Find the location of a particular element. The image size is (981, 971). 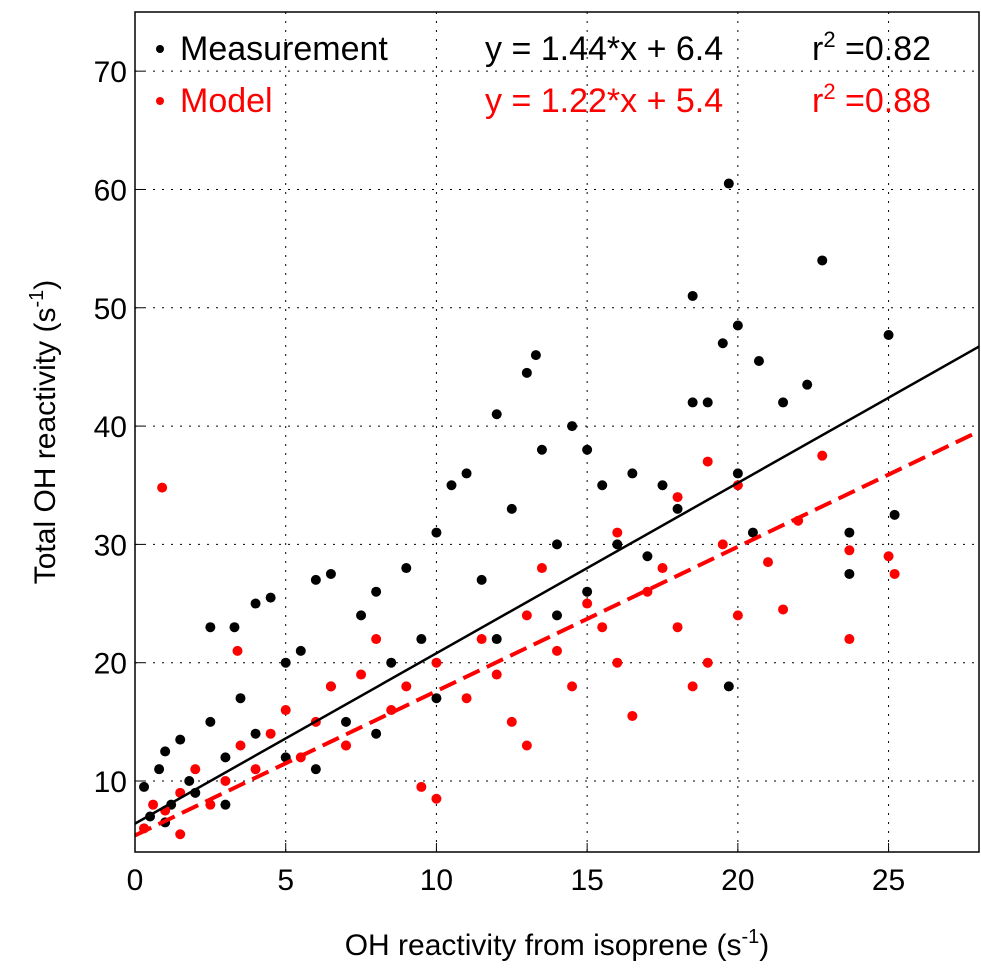

y-tick-label: 70 is located at coordinates (110, 72).